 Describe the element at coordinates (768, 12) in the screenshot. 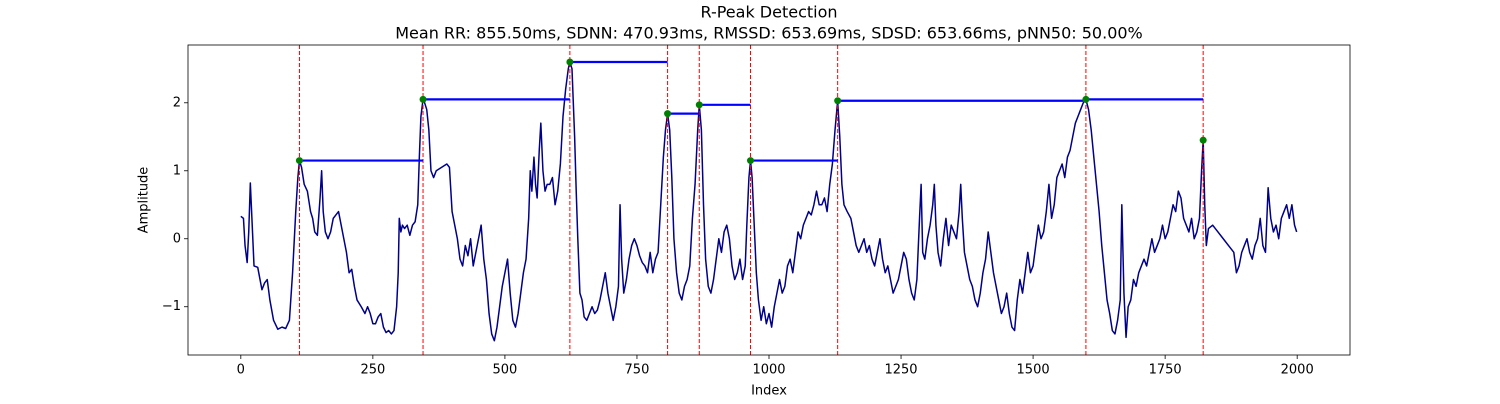

I see `chart-title: R-Peak Detection` at that location.